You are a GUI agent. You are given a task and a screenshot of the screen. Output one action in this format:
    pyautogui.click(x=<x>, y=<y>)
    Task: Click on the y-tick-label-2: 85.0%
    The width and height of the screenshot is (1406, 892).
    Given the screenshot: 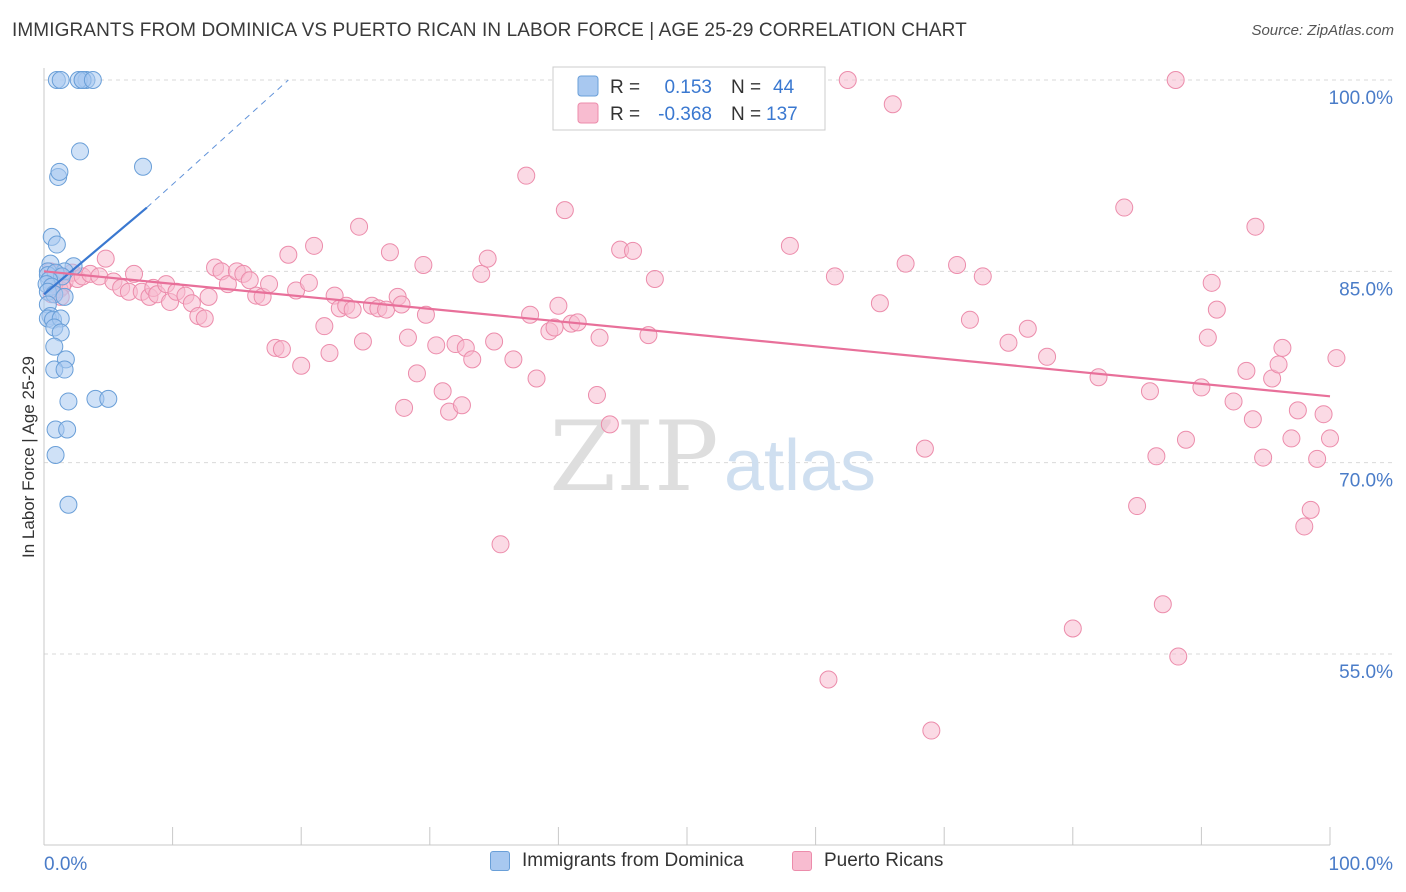 What is the action you would take?
    pyautogui.click(x=1366, y=289)
    